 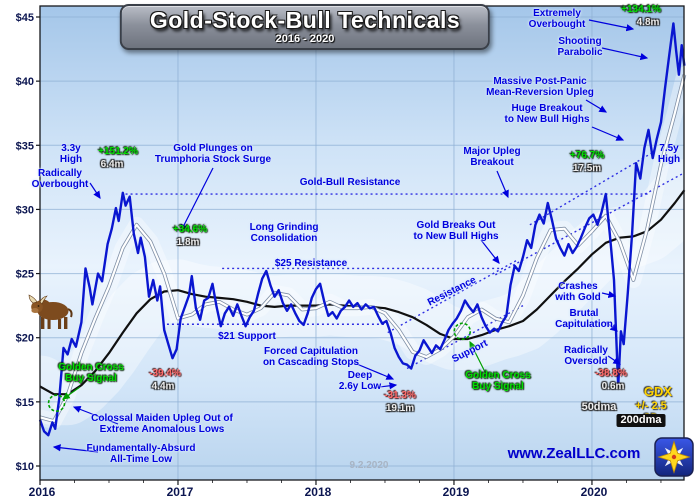 I want to click on chart-title-box: Gold-Stock-Bull Technicals 2016 - 2020, so click(x=305, y=27).